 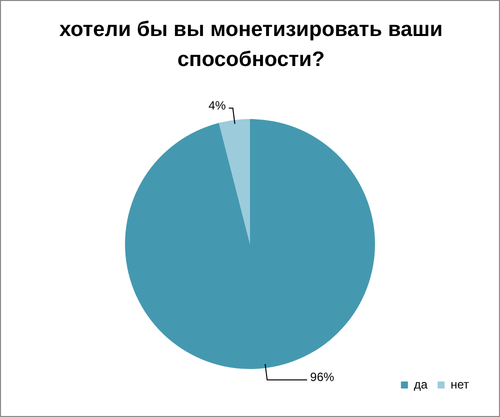 What do you see at coordinates (322, 377) in the screenshot?
I see `data-label: 96%` at bounding box center [322, 377].